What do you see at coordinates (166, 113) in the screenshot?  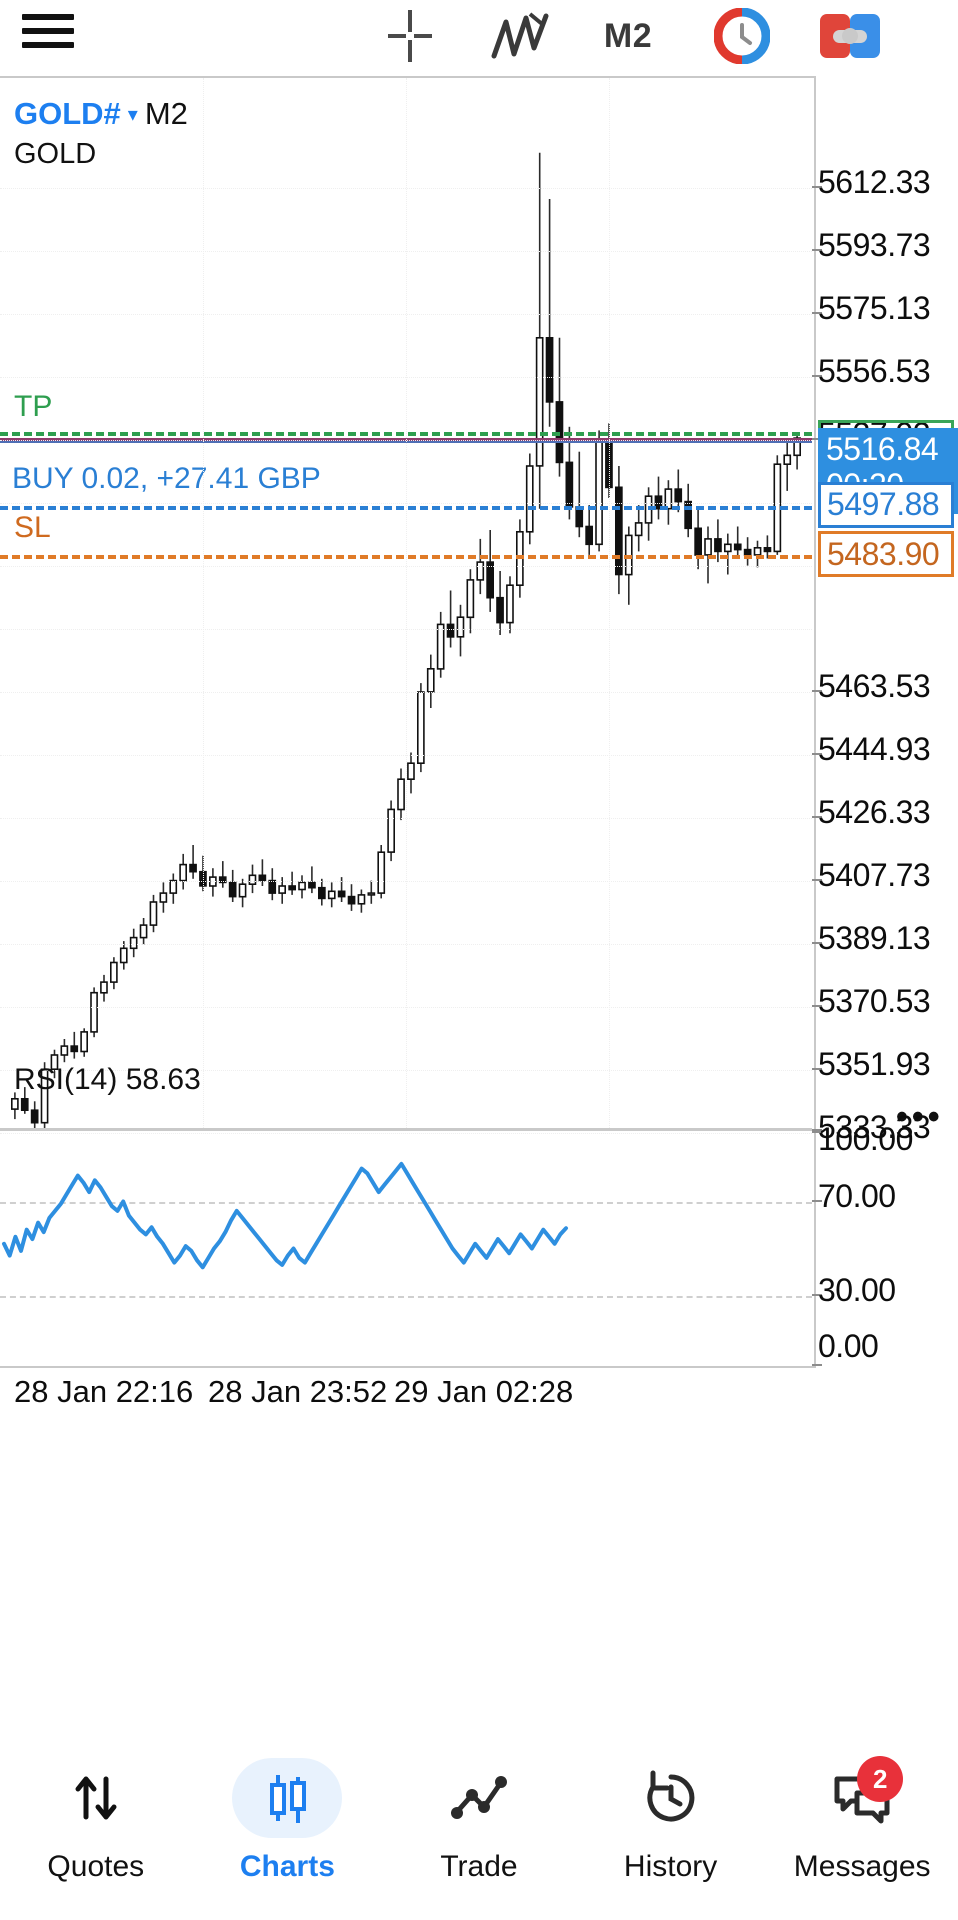 I see `symbol-timeframe: M2` at bounding box center [166, 113].